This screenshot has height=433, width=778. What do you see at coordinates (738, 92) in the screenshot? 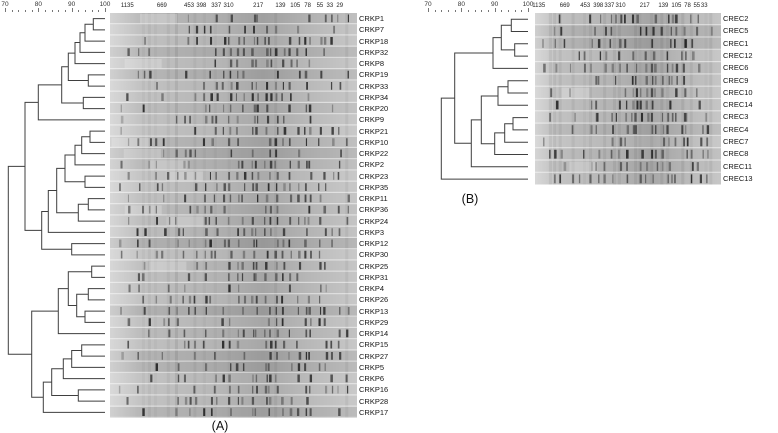
I see `strain-label: CREC10` at bounding box center [738, 92].